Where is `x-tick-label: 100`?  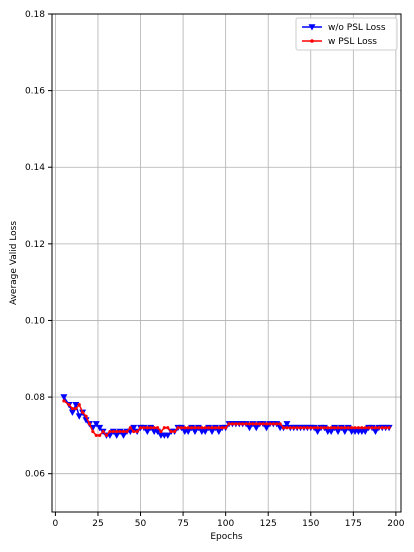 x-tick-label: 100 is located at coordinates (225, 524).